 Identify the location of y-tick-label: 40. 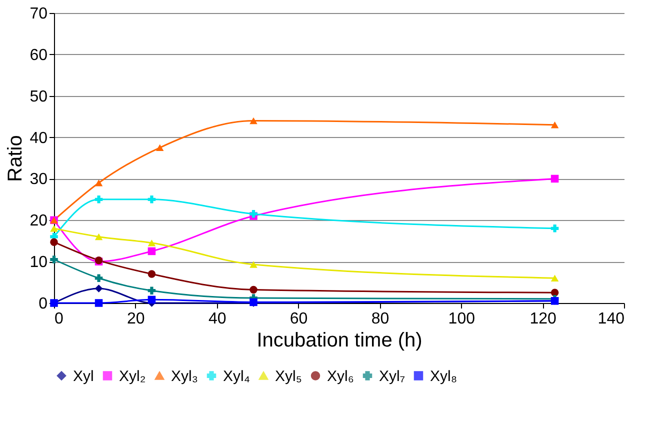
(39, 138).